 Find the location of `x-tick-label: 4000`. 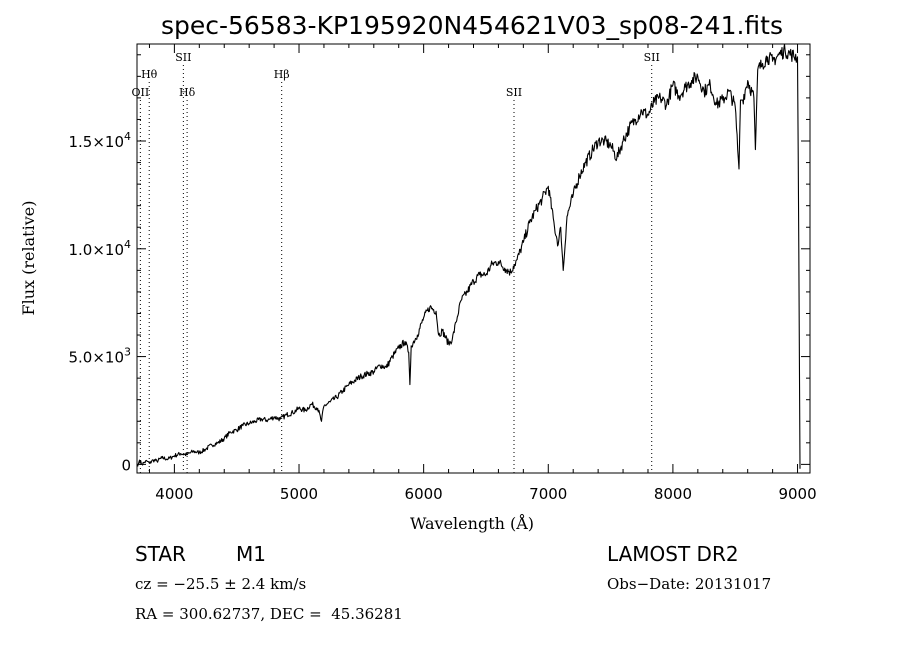

x-tick-label: 4000 is located at coordinates (174, 494).